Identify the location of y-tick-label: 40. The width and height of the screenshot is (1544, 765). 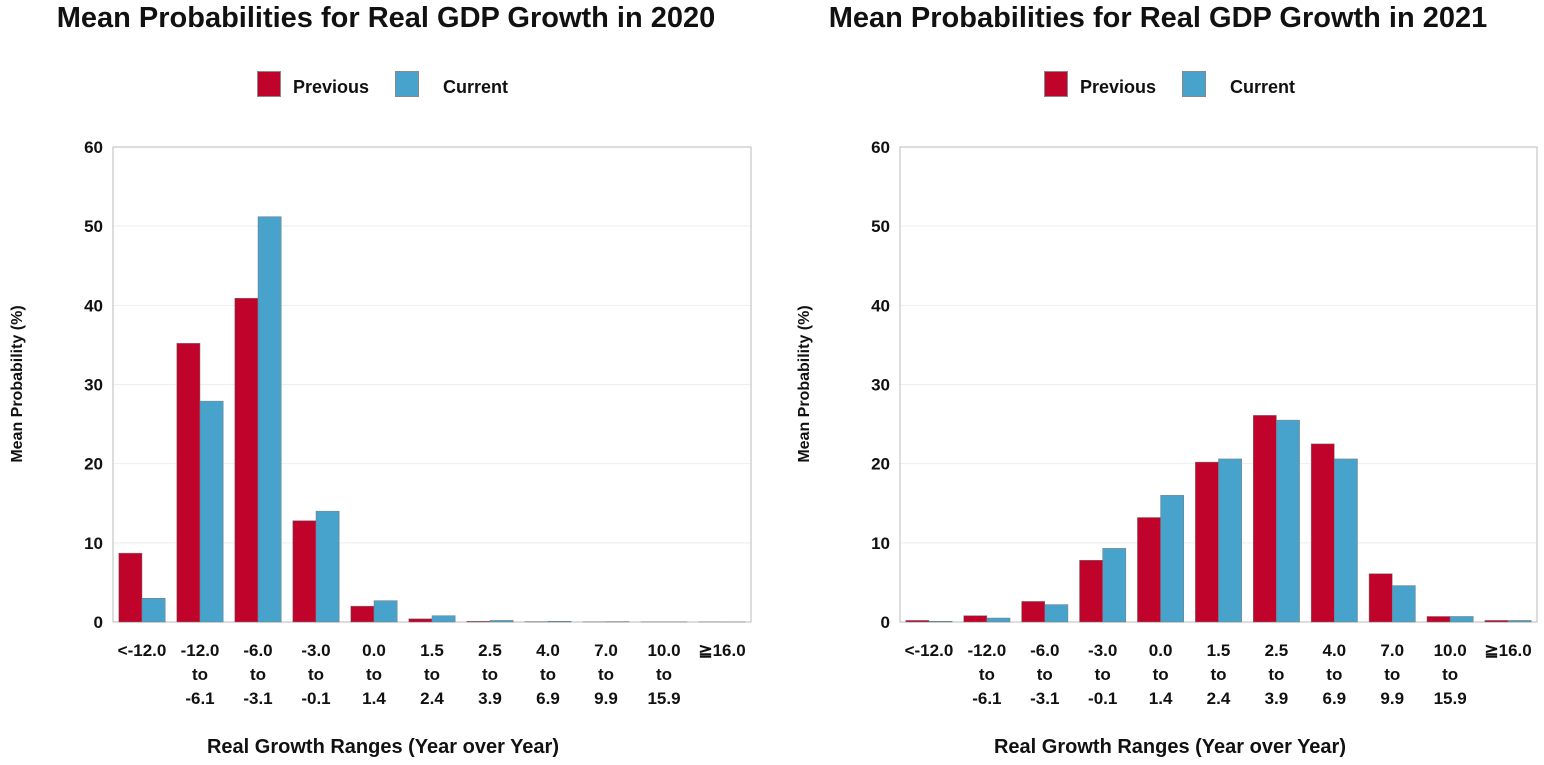
(880, 305).